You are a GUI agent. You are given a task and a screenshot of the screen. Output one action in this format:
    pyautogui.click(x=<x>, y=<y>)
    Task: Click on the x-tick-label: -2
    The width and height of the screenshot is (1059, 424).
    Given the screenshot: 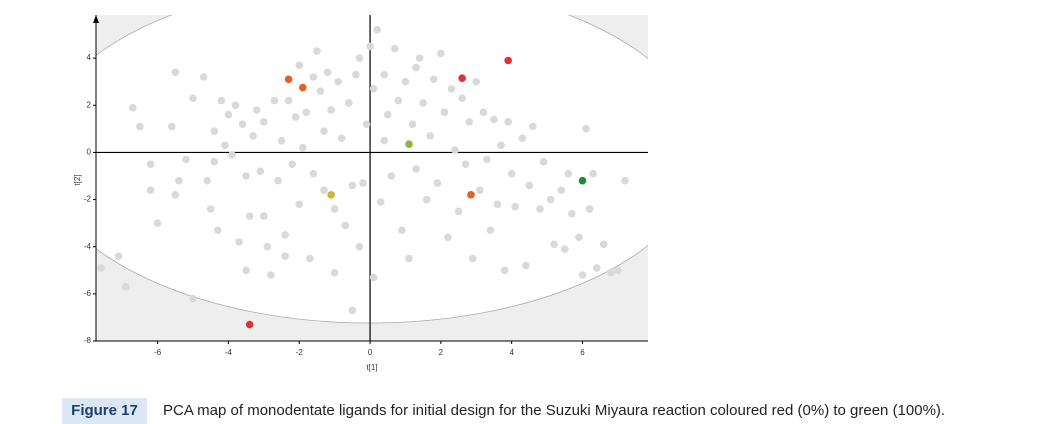 What is the action you would take?
    pyautogui.click(x=300, y=352)
    